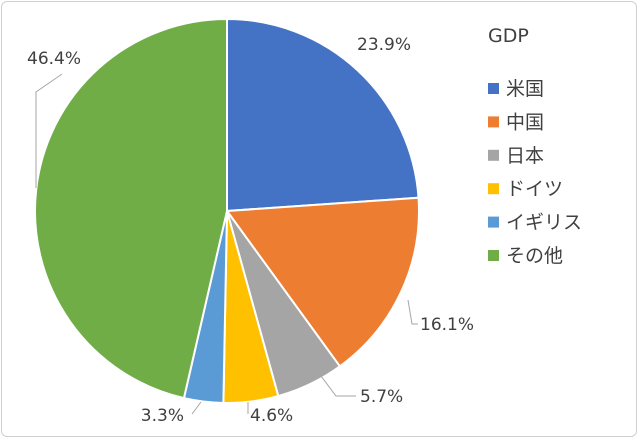 The width and height of the screenshot is (640, 440). What do you see at coordinates (162, 416) in the screenshot?
I see `data-label-5: 3.3%` at bounding box center [162, 416].